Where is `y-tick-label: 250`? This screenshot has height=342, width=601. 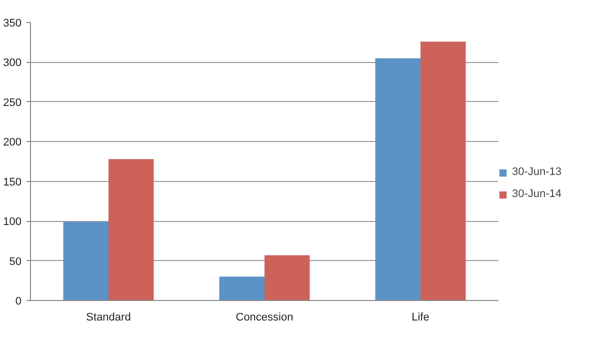 y-tick-label: 250 is located at coordinates (12, 102).